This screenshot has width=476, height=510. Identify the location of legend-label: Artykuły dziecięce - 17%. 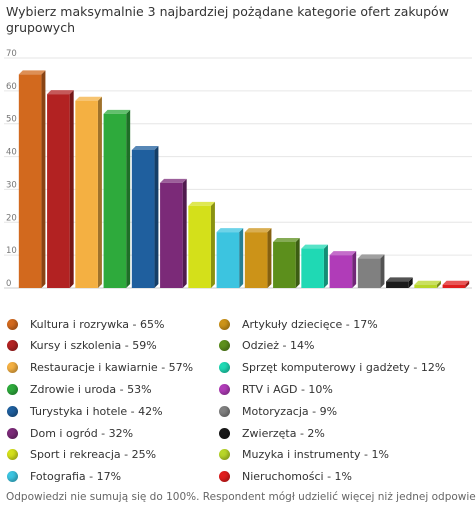
(310, 324).